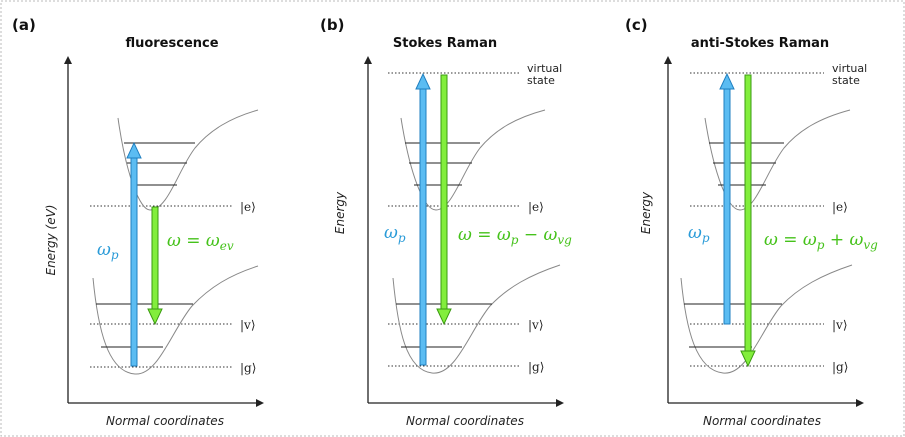  I want to click on panel-a-ground-potential, so click(175, 320).